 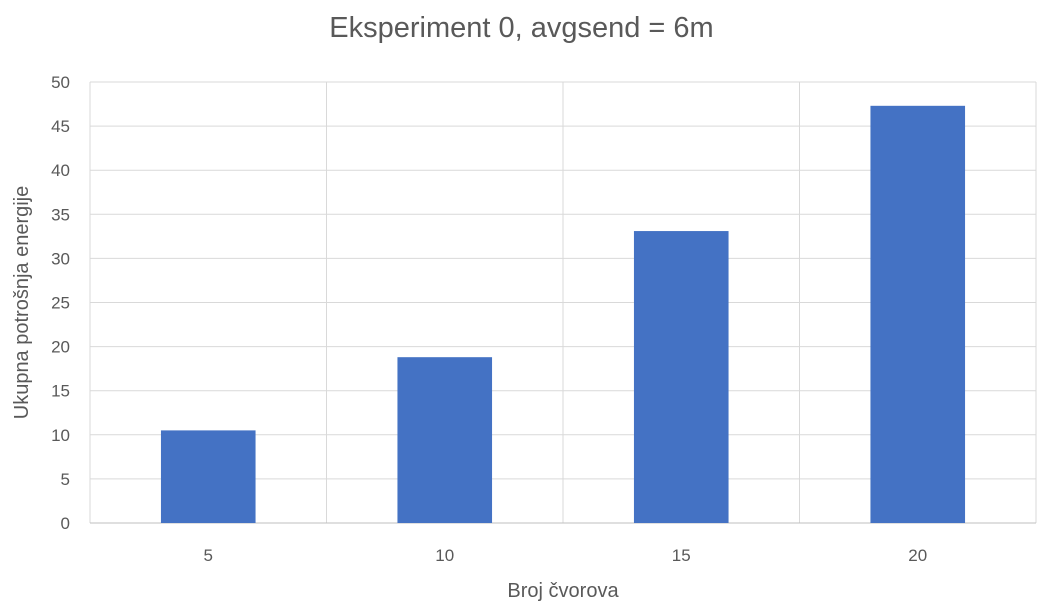 What do you see at coordinates (521, 28) in the screenshot?
I see `chart-title: Eksperiment 0, avgsend = 6m` at bounding box center [521, 28].